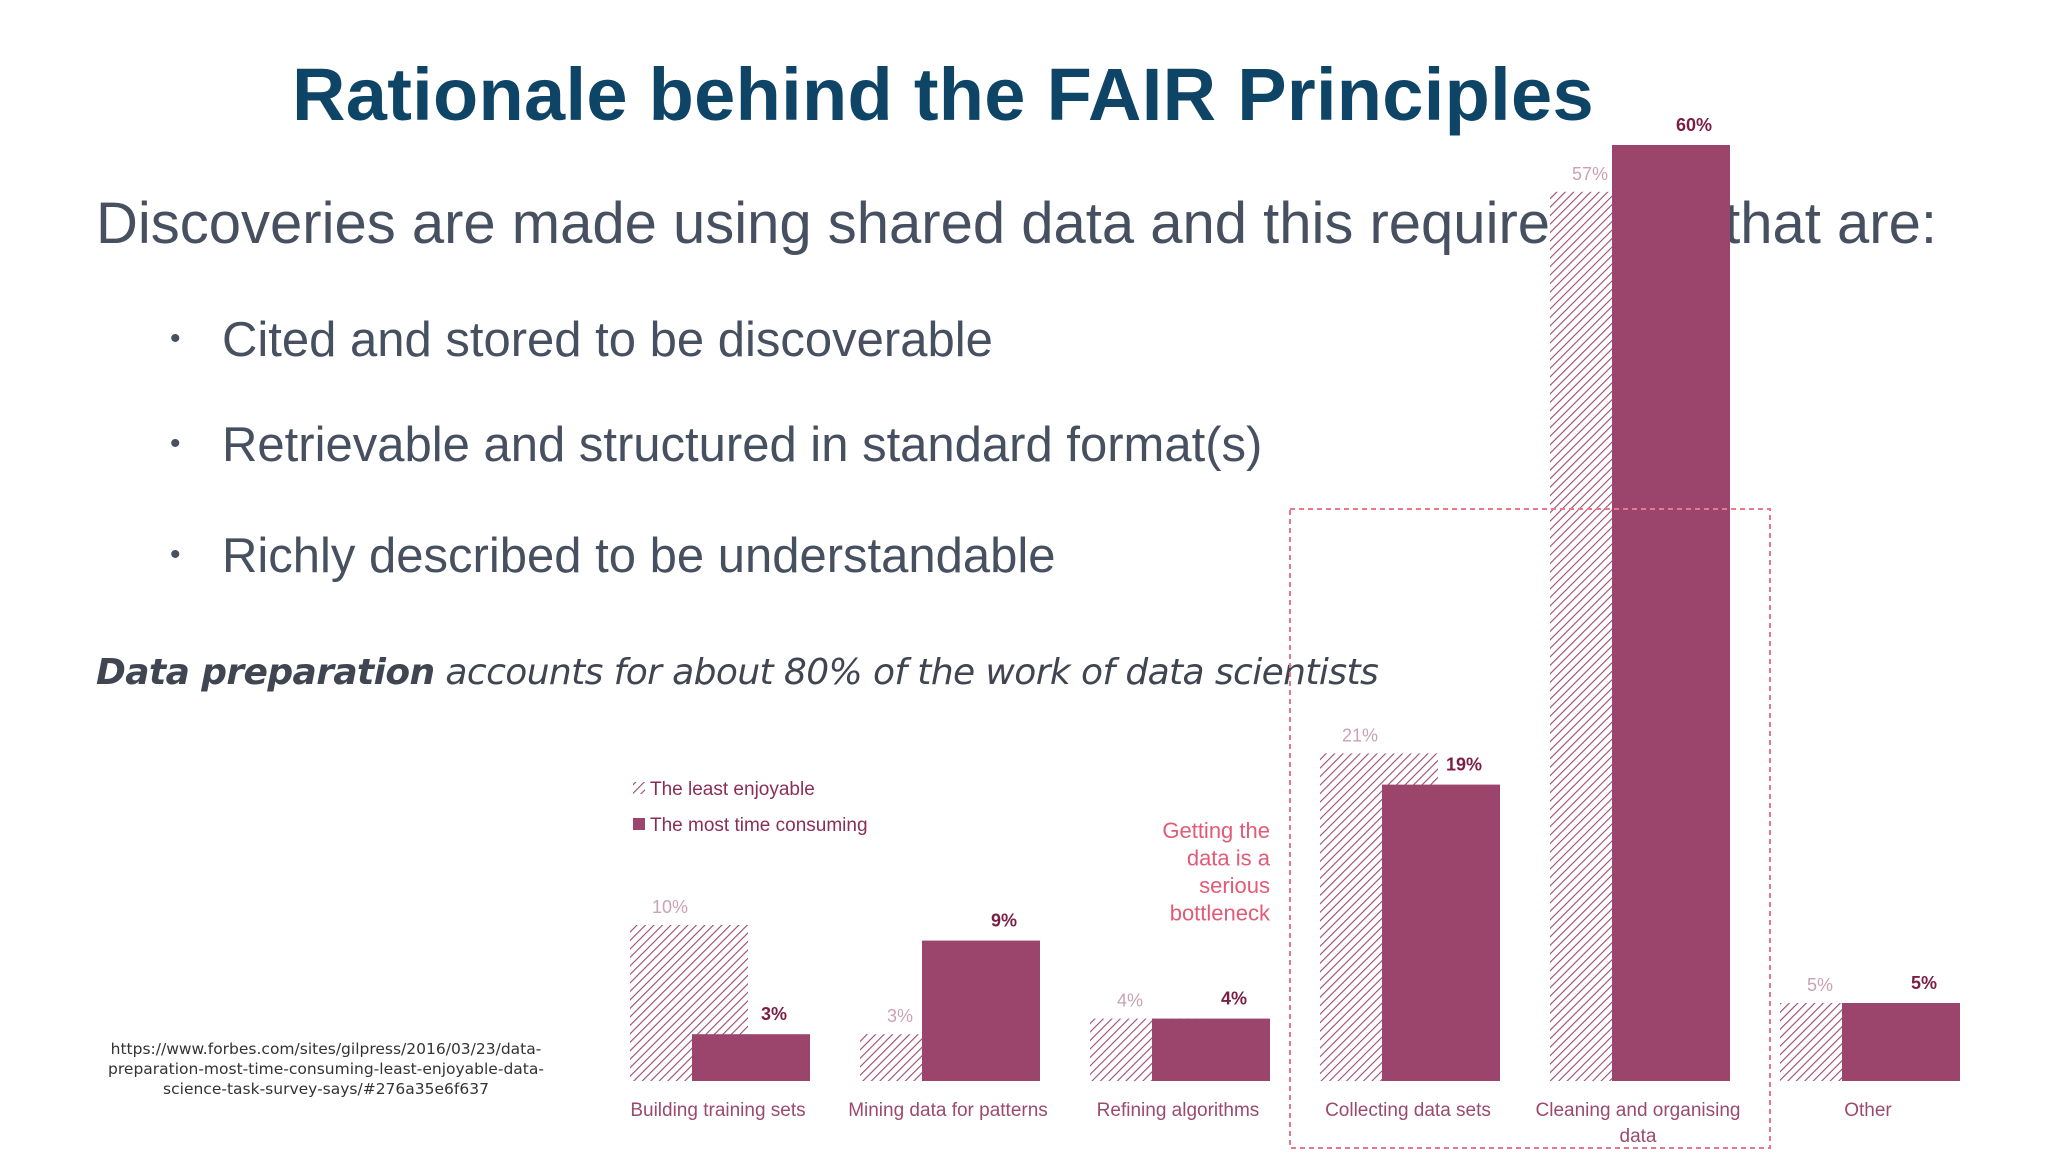 The width and height of the screenshot is (2048, 1152). I want to click on bullet-item: • Richly described to be understandable, so click(613, 556).